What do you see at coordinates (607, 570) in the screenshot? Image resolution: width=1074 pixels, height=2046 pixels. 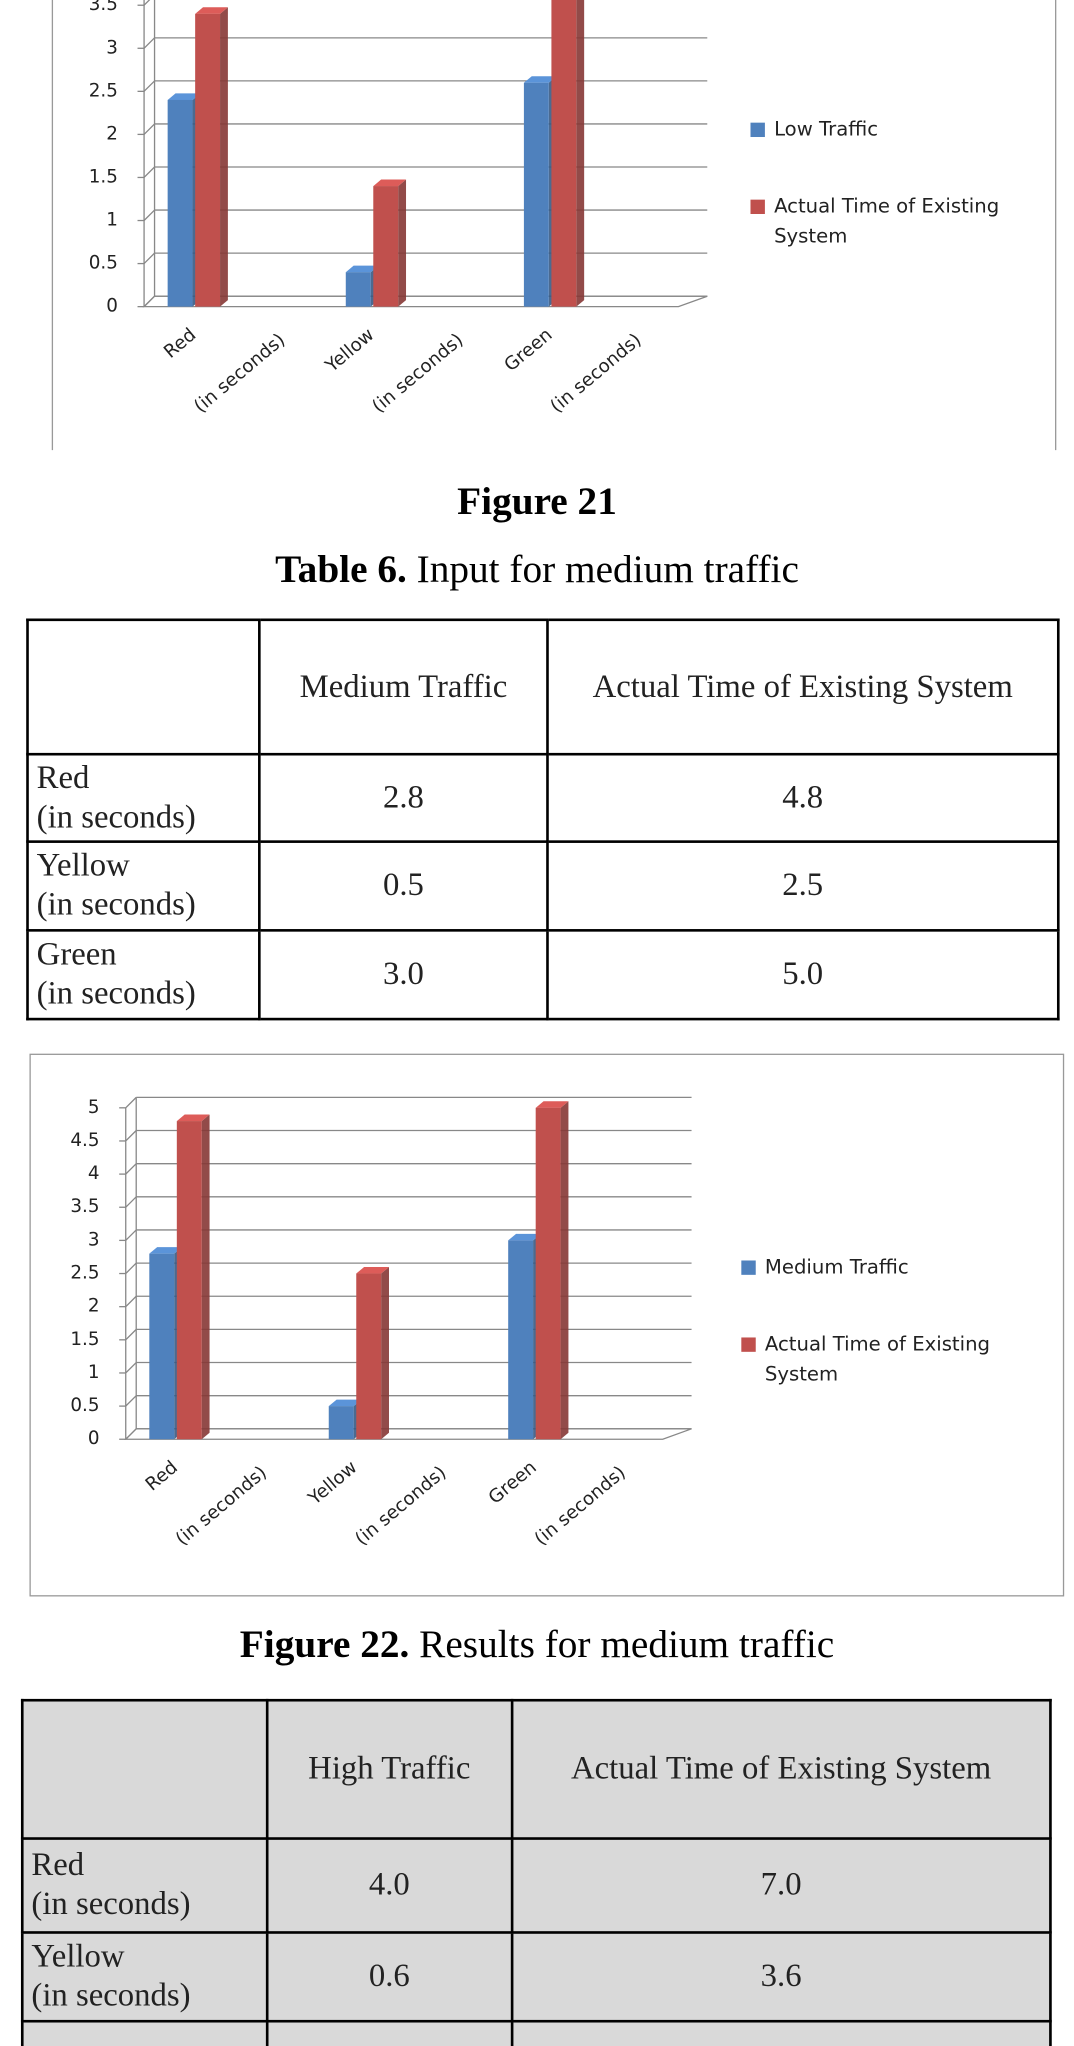 I see `caption-text: Input for medium traffic` at bounding box center [607, 570].